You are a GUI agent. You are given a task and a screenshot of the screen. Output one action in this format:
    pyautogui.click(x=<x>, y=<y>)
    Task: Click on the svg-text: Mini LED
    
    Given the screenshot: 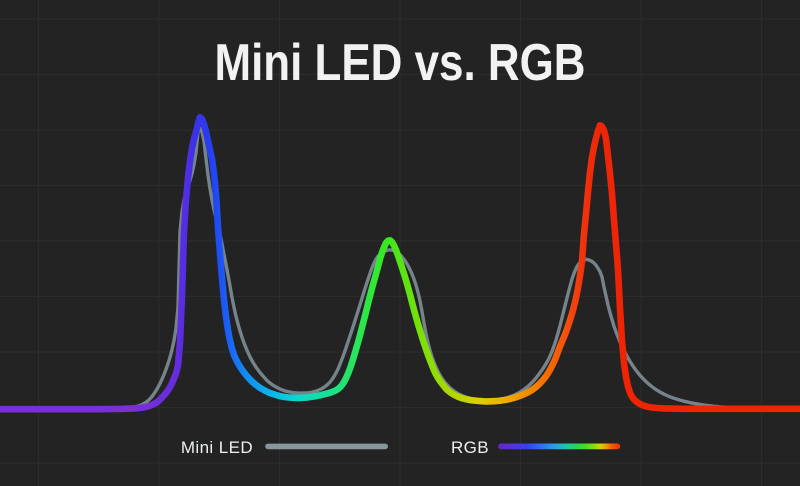 What is the action you would take?
    pyautogui.click(x=217, y=447)
    